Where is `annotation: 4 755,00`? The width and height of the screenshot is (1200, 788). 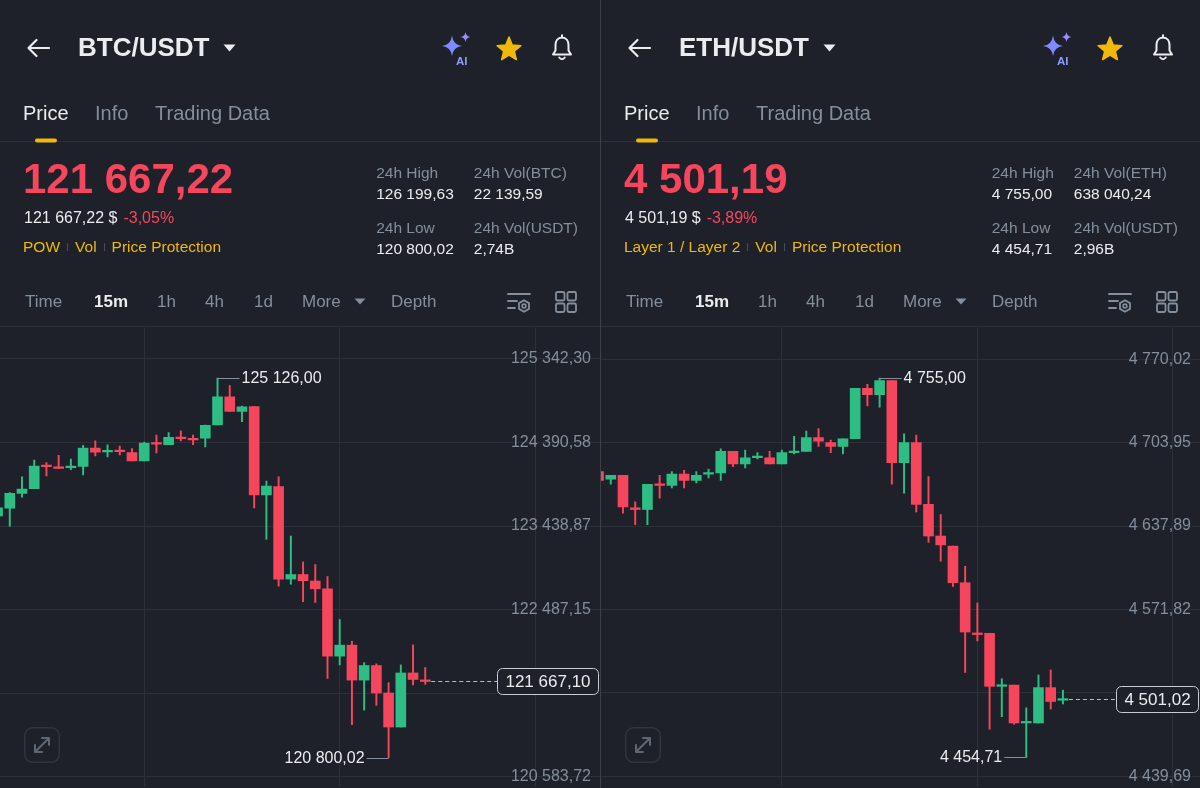 annotation: 4 755,00 is located at coordinates (934, 377).